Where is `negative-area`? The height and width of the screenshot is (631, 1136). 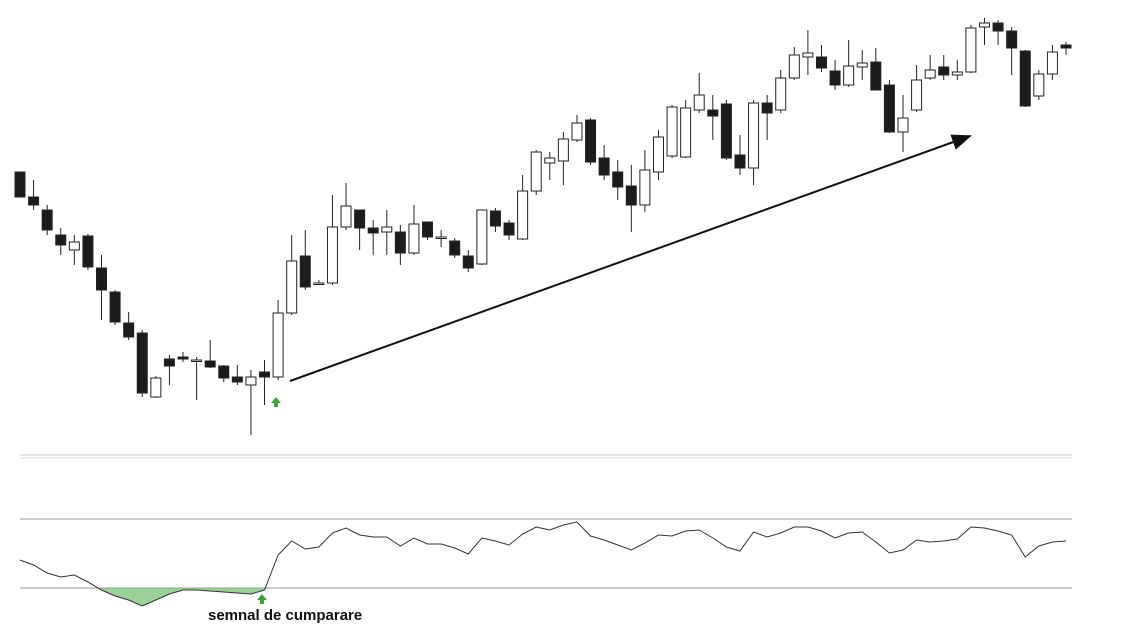 negative-area is located at coordinates (543, 597).